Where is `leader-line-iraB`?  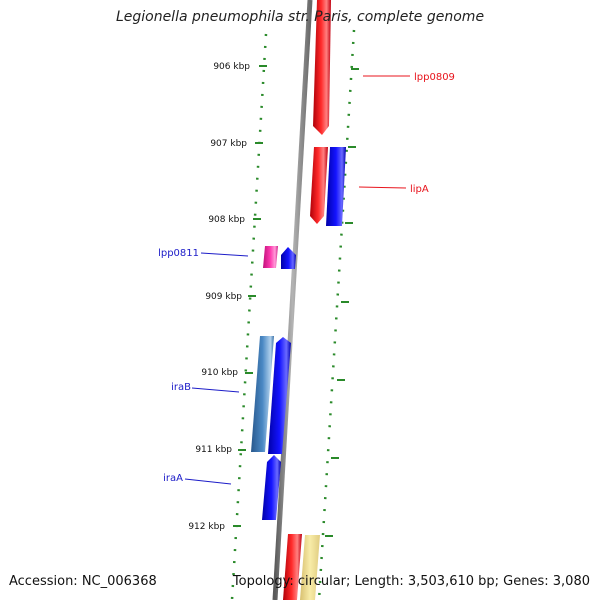 leader-line-iraB is located at coordinates (215, 390).